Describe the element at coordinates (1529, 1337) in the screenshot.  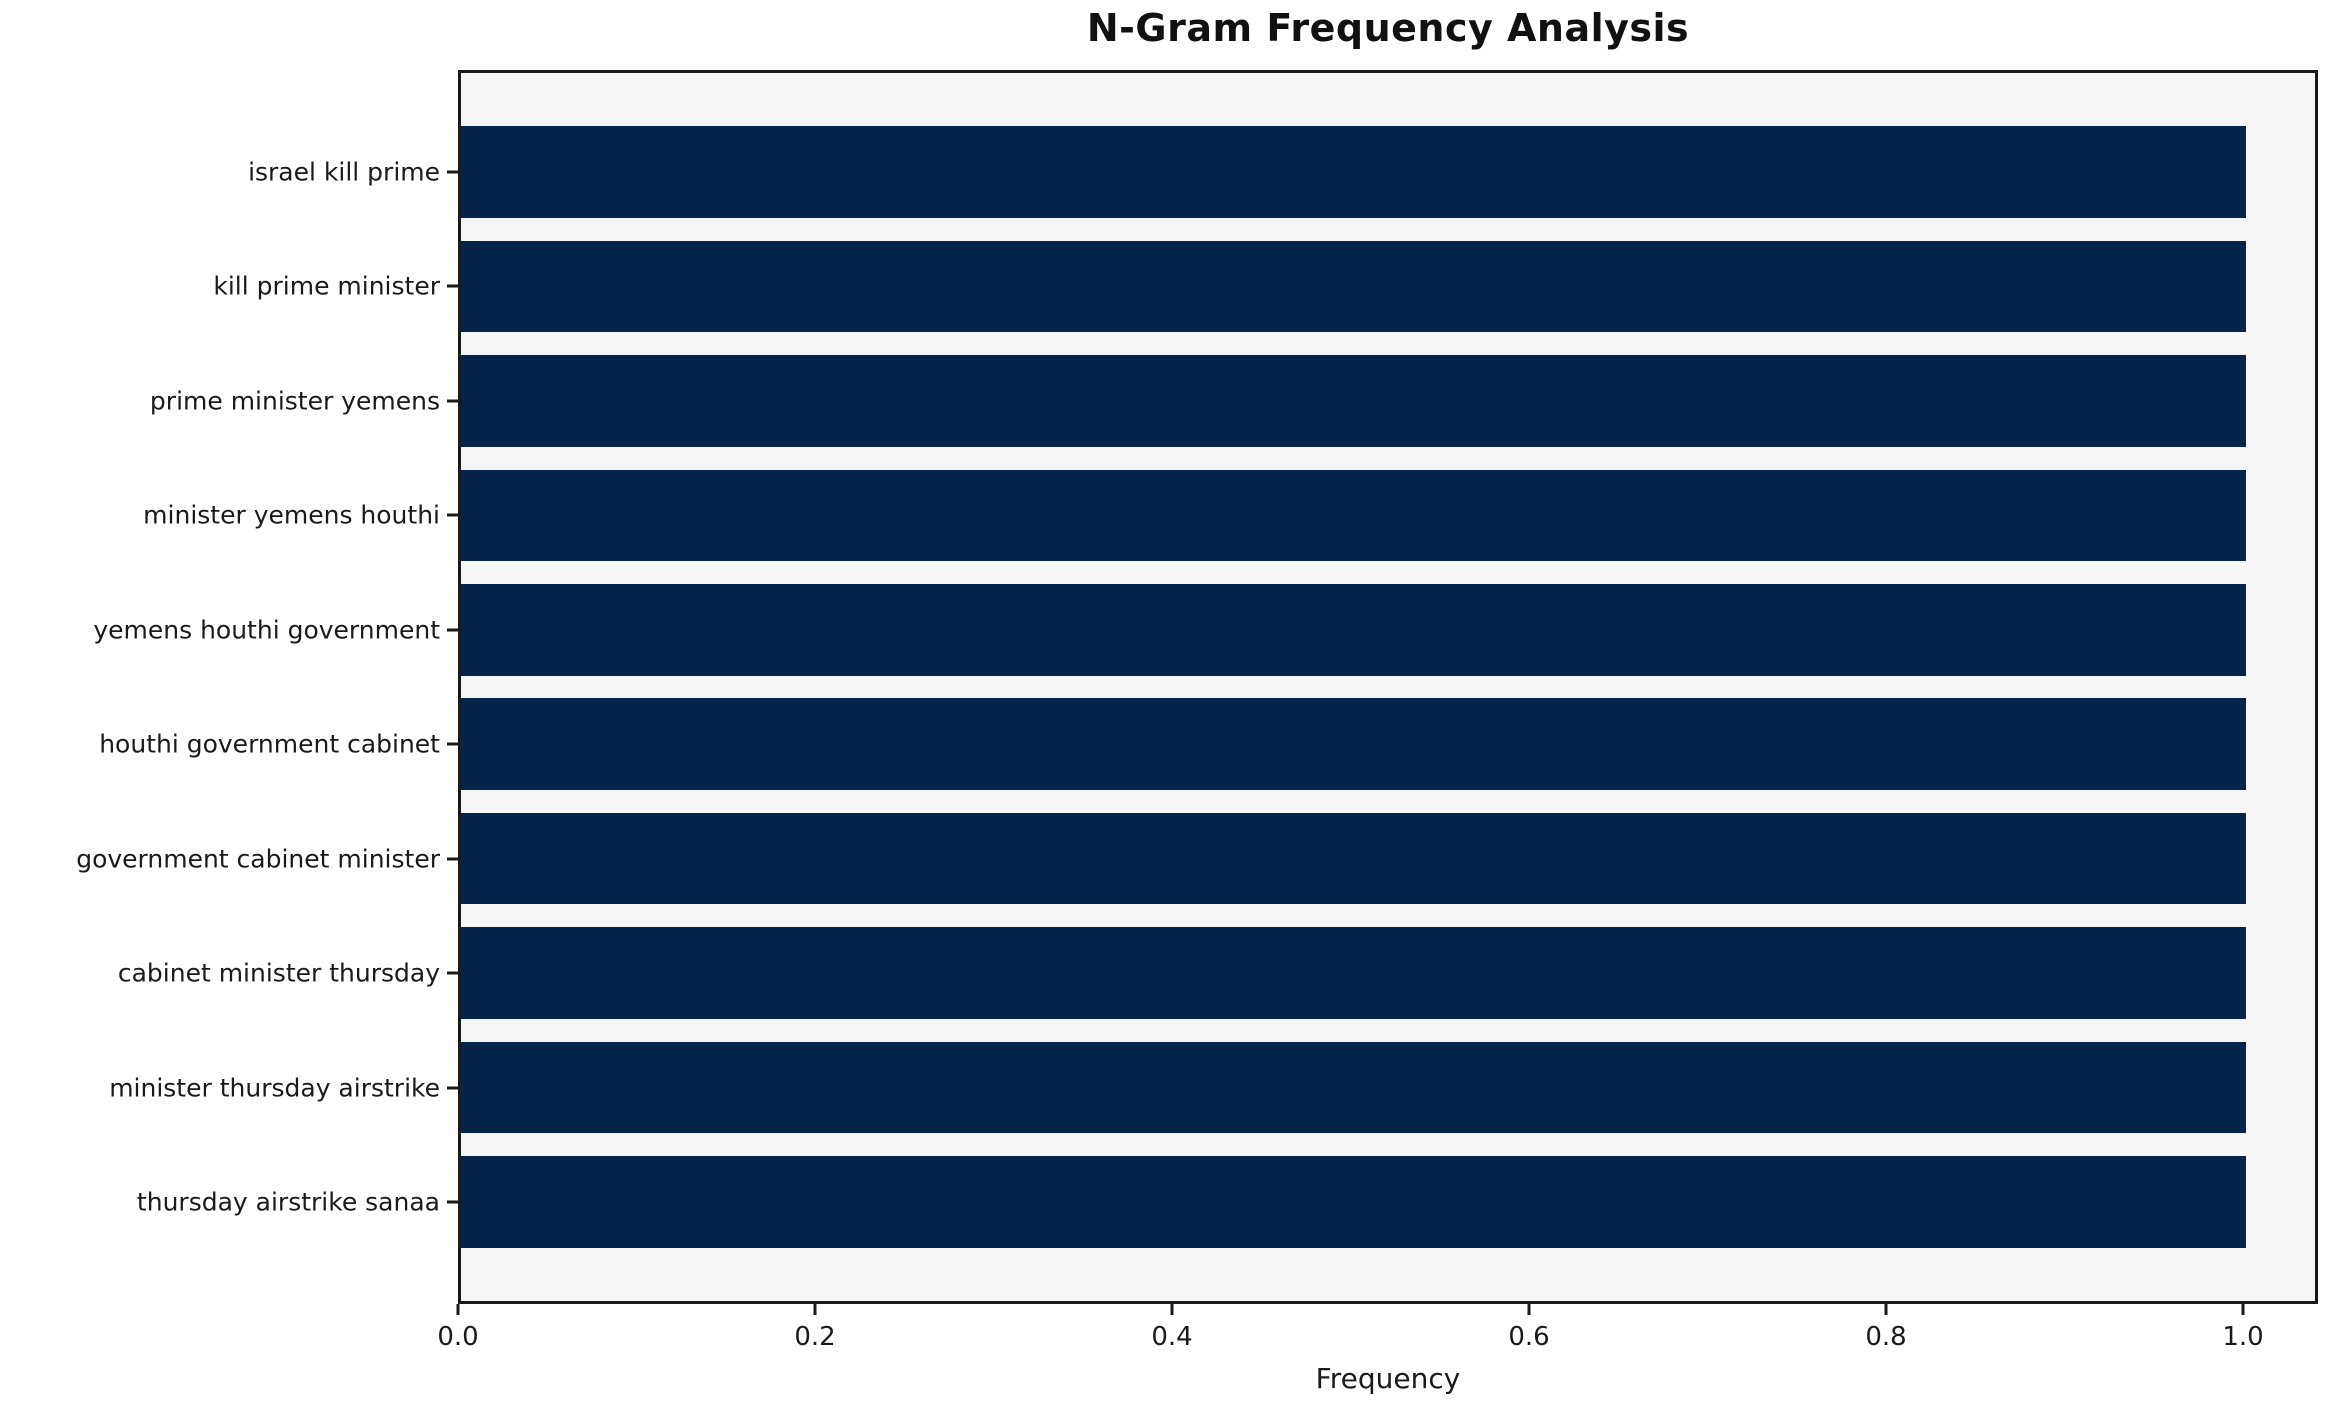
I see `xtick-label: 0.6` at that location.